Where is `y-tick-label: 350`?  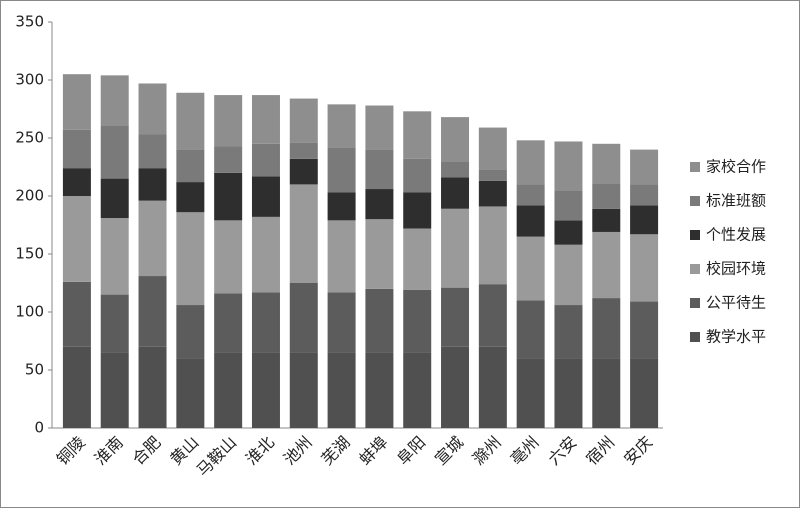
y-tick-label: 350 is located at coordinates (29, 22).